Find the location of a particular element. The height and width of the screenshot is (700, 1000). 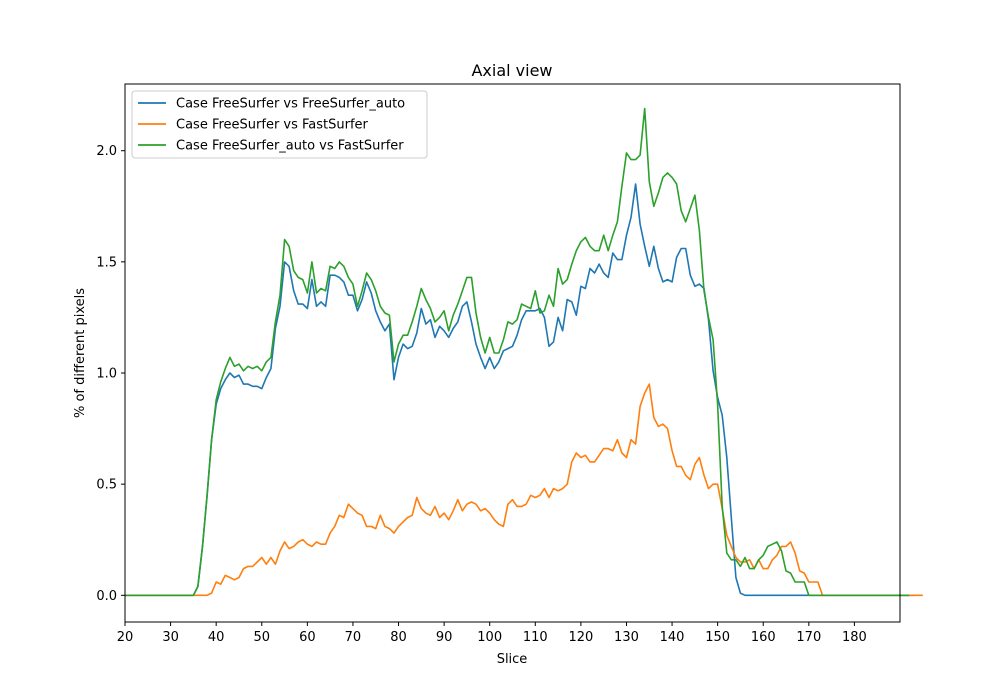

x-tick-label: 100 is located at coordinates (489, 637).